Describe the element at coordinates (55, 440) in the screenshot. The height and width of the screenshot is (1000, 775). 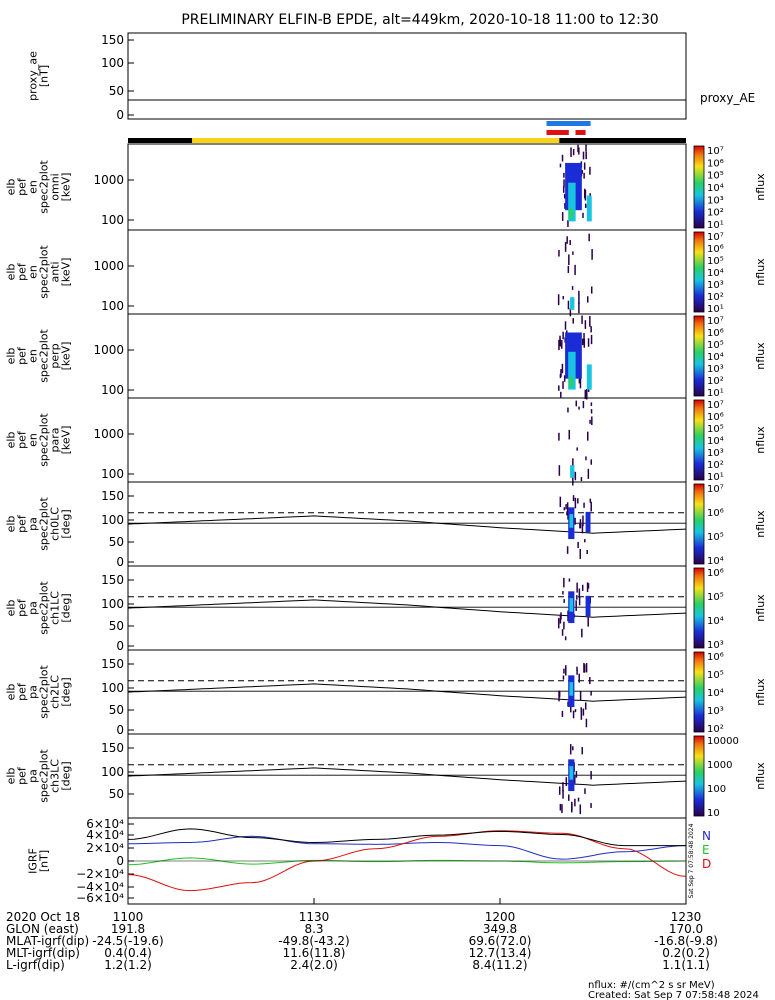
I see `panel-ylabel-line: para` at that location.